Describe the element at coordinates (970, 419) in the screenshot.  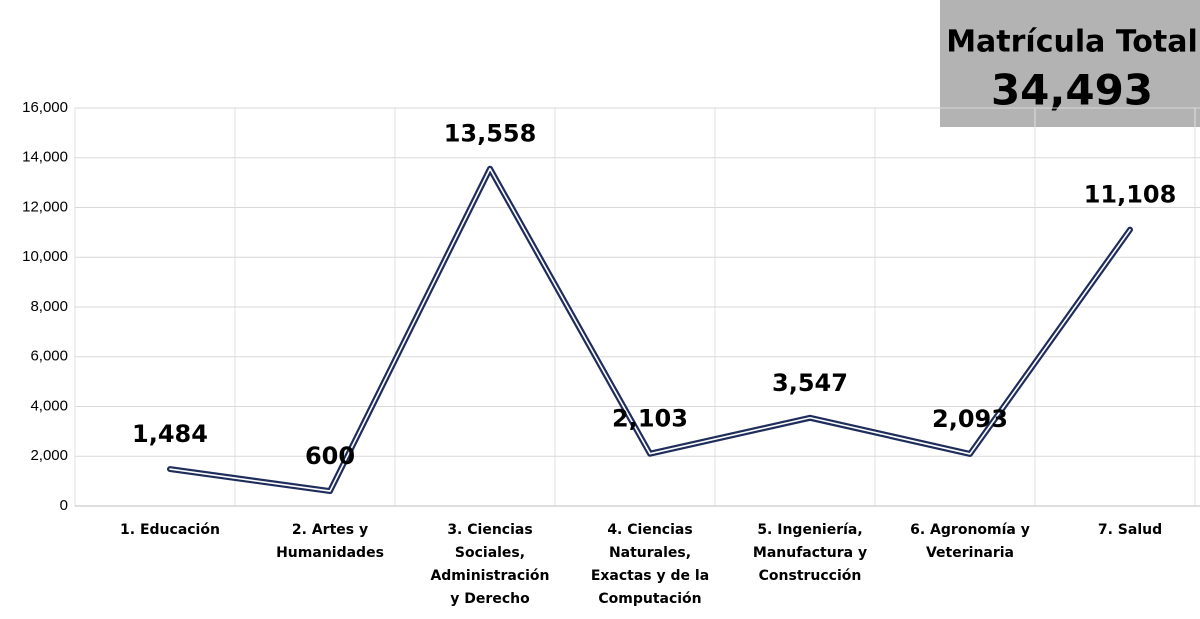
I see `value-label: 2,093` at that location.